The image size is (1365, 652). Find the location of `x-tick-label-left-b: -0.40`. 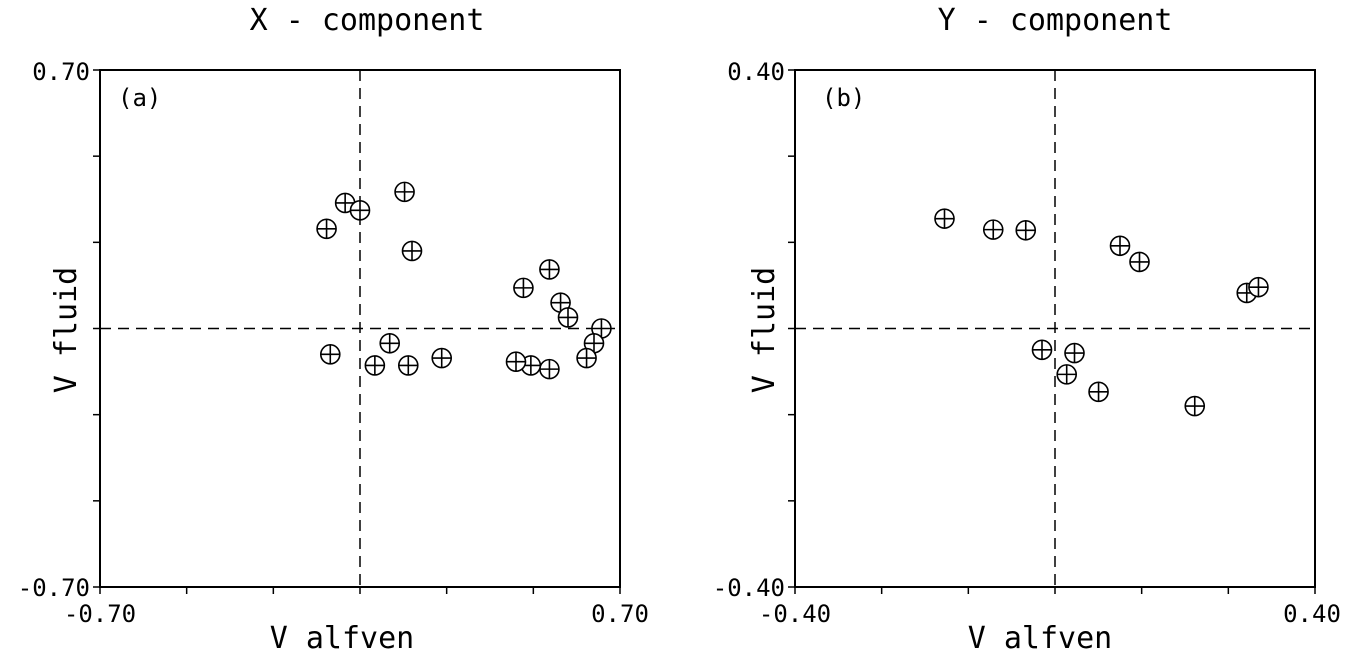

x-tick-label-left-b: -0.40 is located at coordinates (795, 614).